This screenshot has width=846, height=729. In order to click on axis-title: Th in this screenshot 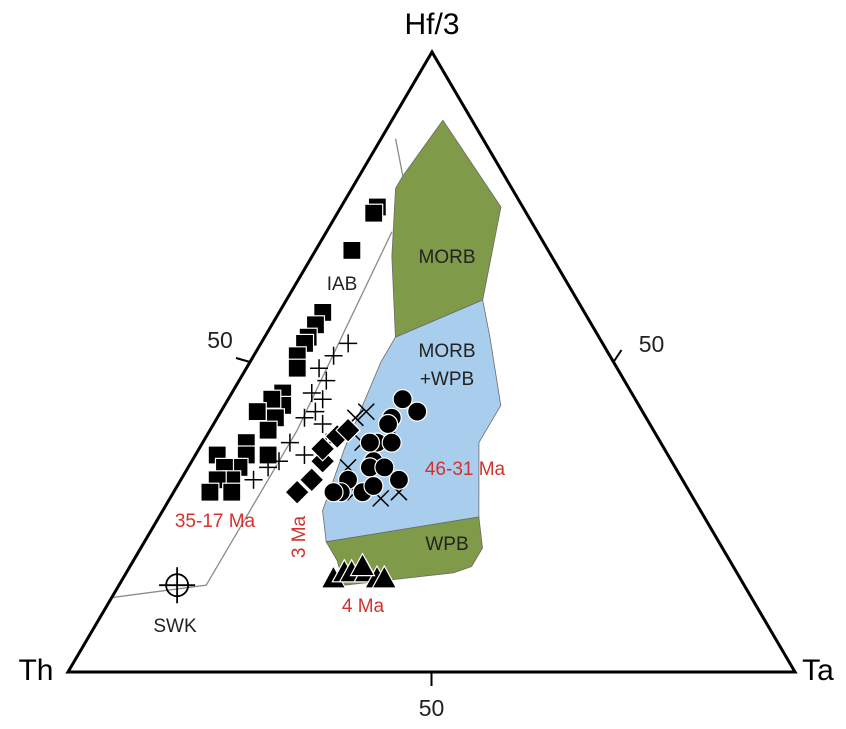, I will do `click(35, 670)`.